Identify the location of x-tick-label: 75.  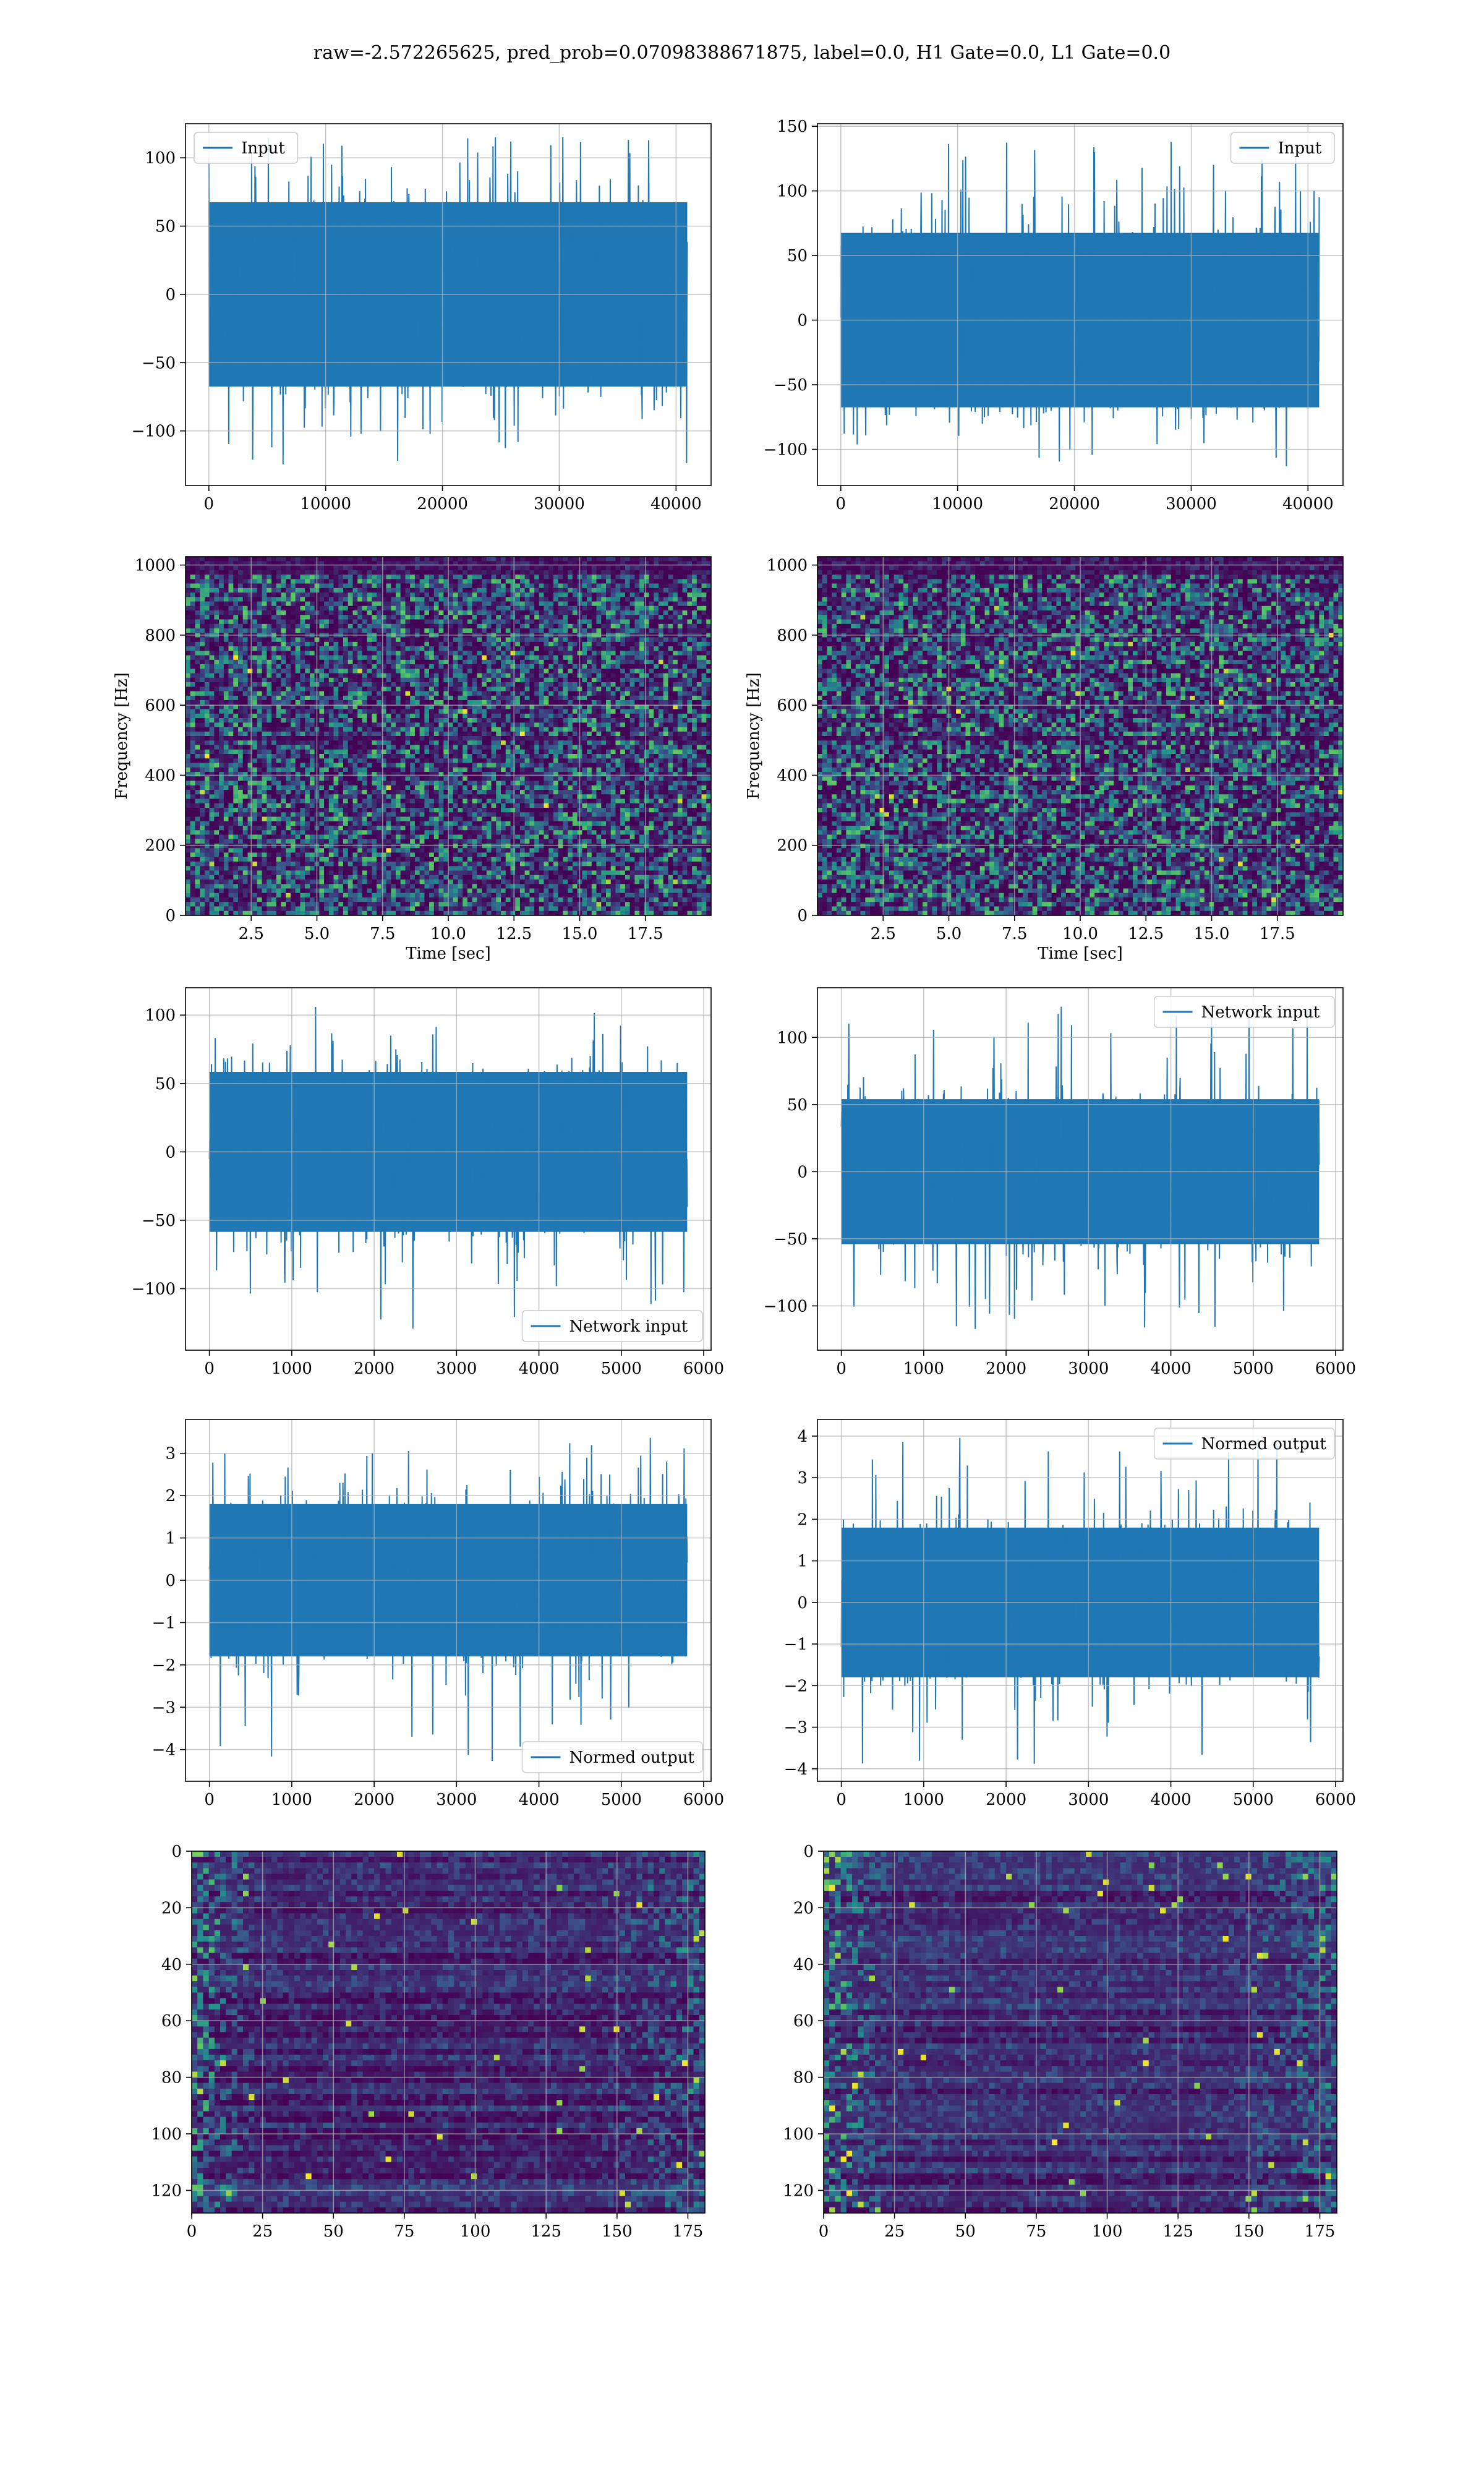
(1036, 2231).